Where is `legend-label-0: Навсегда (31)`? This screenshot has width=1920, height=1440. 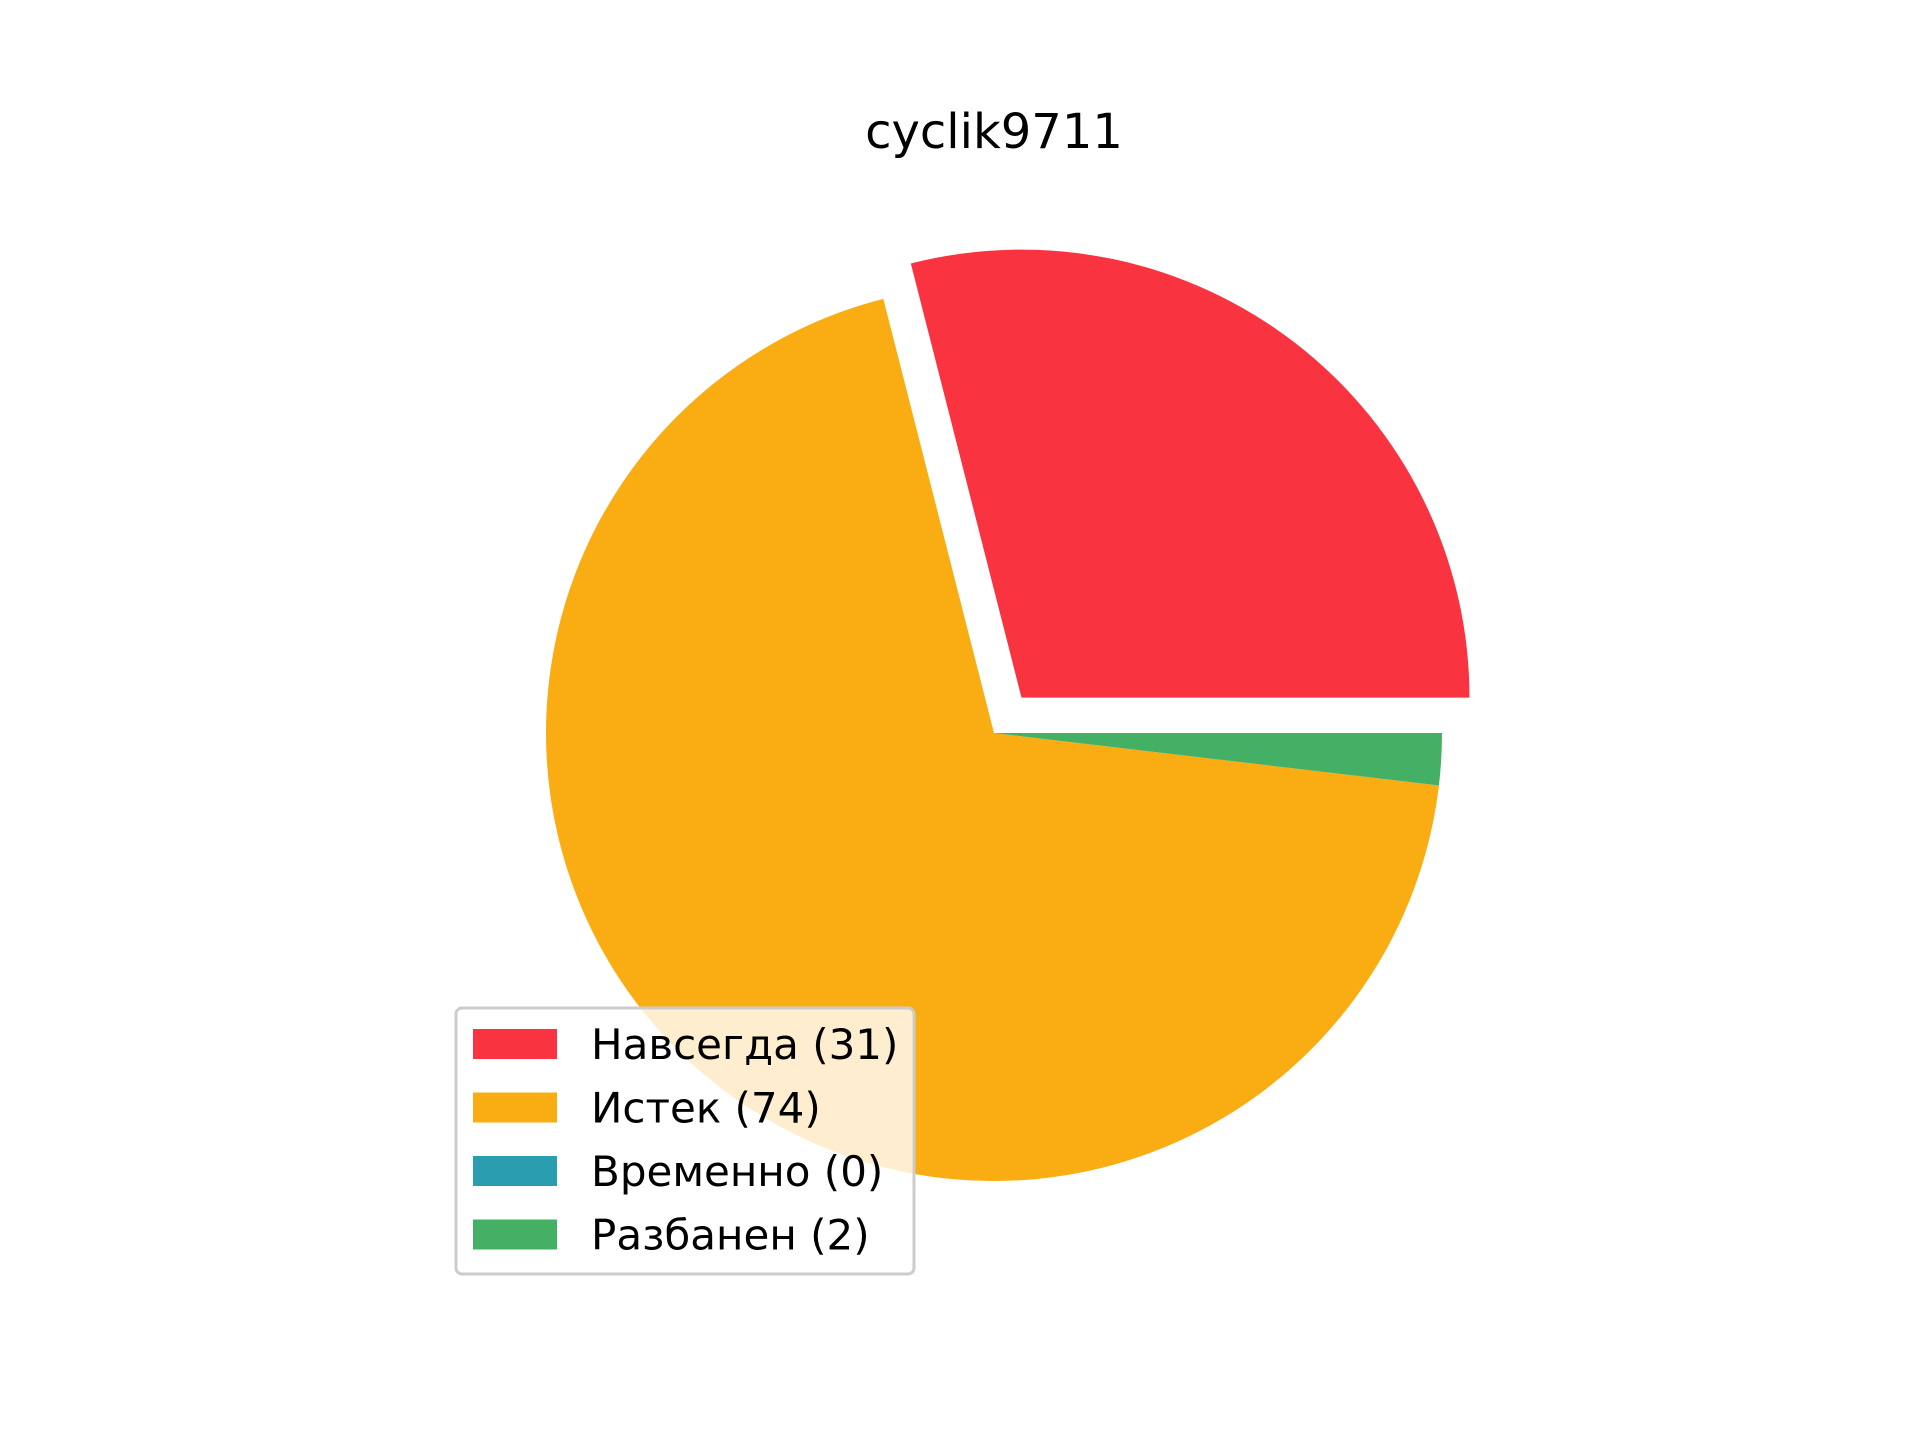
legend-label-0: Навсегда (31) is located at coordinates (744, 1044).